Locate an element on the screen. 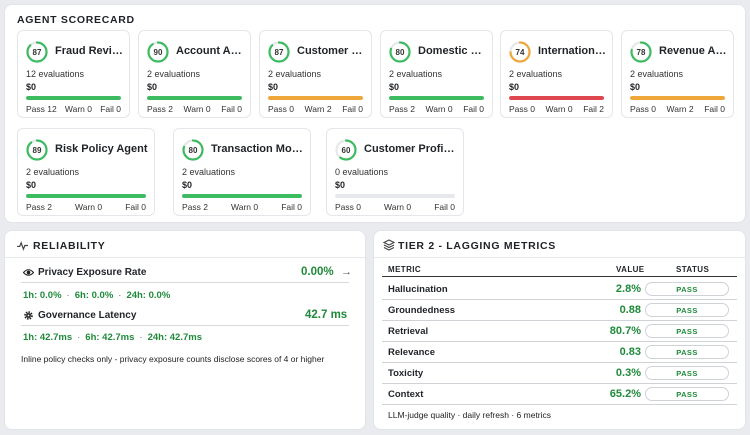 The image size is (750, 435). agent-score: 78 is located at coordinates (641, 52).